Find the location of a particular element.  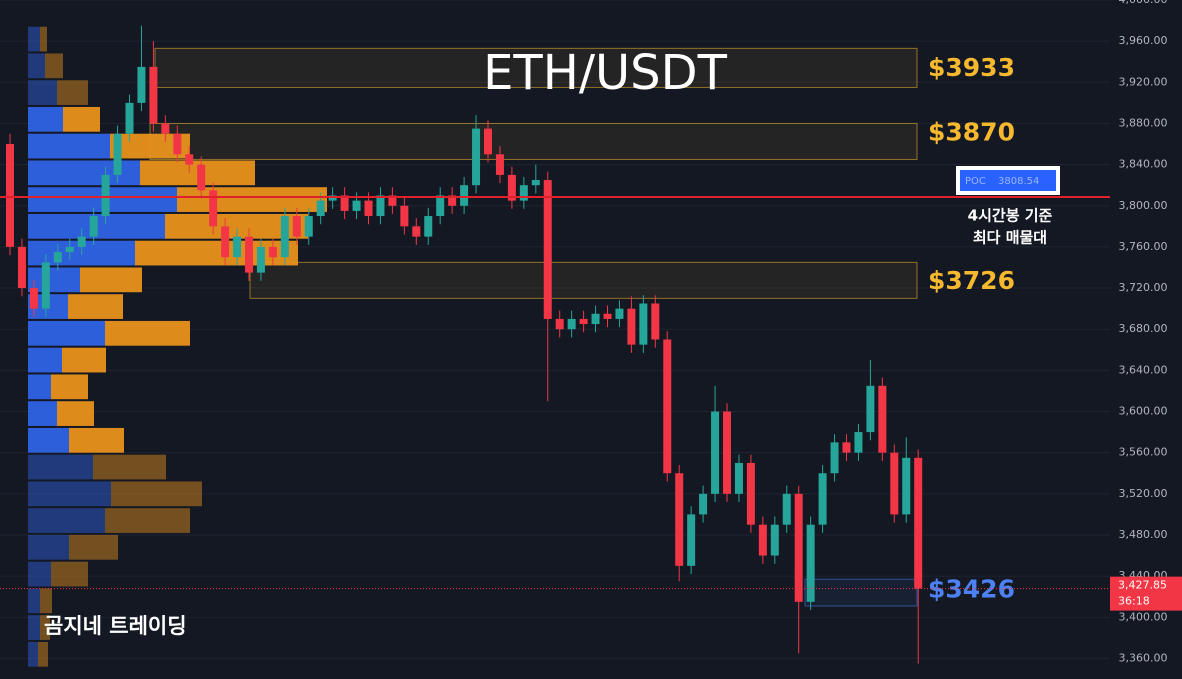

zone-label: $3870 is located at coordinates (971, 132).